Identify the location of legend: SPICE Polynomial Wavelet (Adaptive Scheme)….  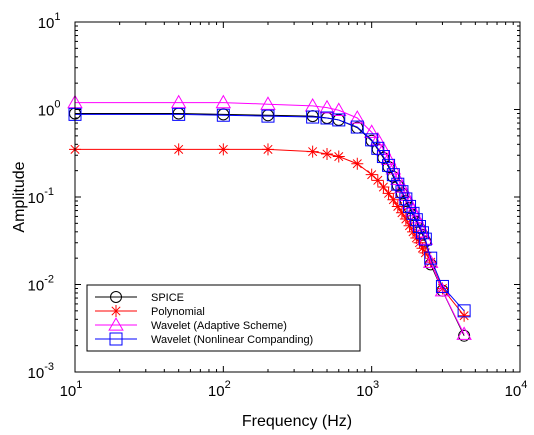
(223, 318).